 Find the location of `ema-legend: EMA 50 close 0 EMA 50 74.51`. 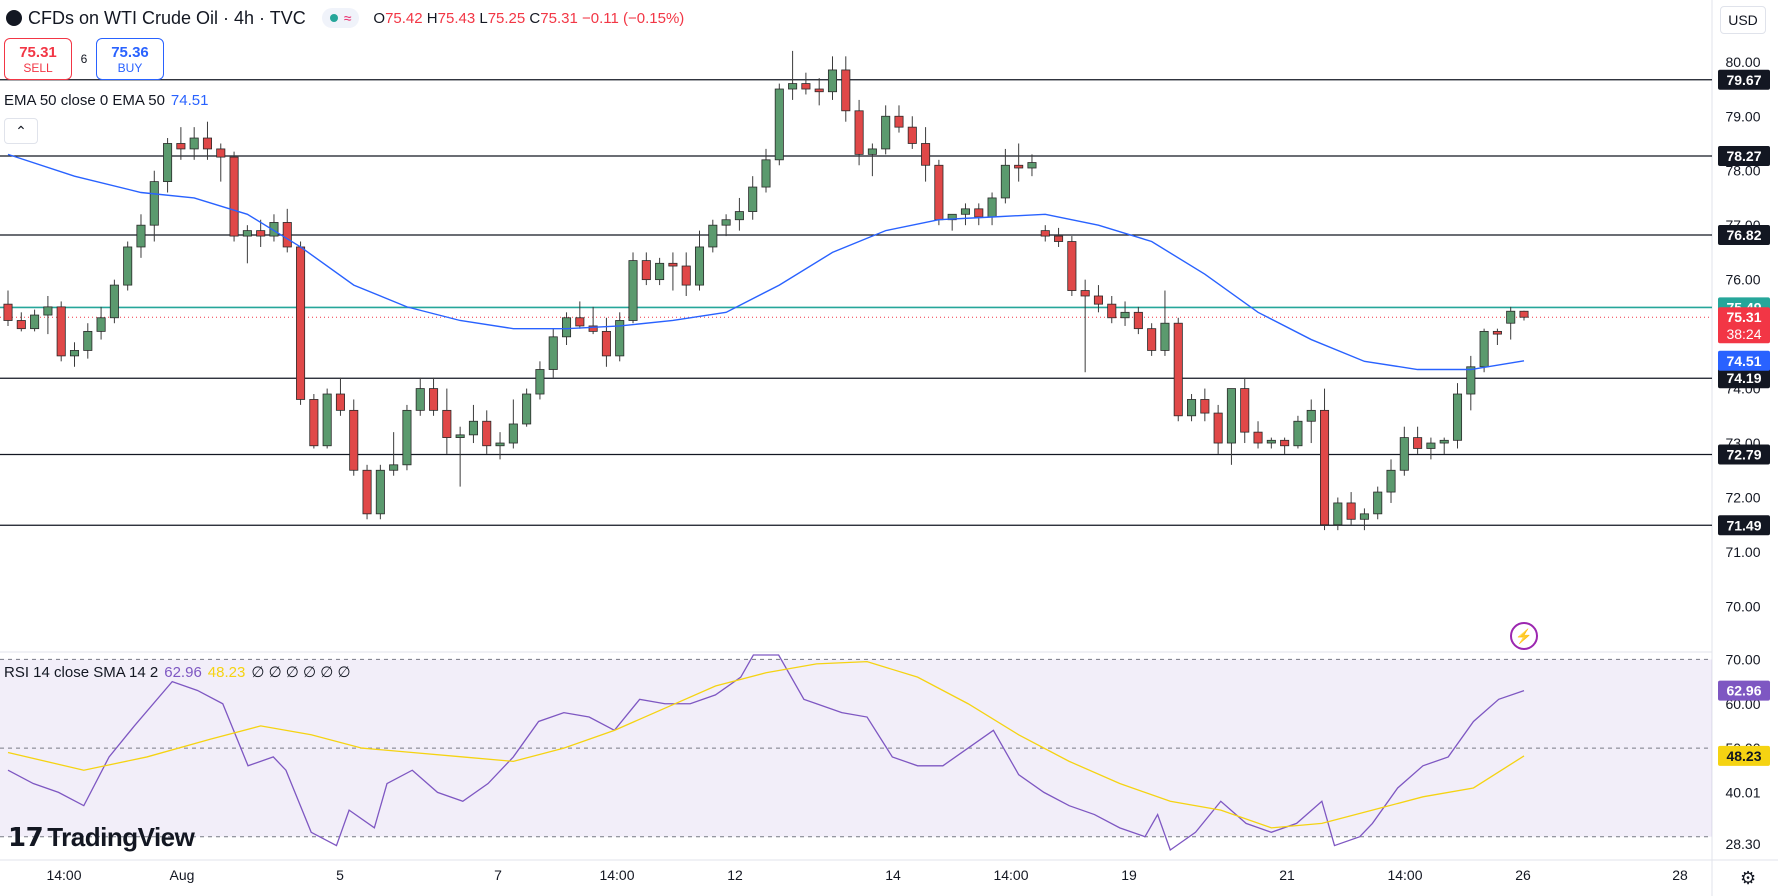

ema-legend: EMA 50 close 0 EMA 50 74.51 is located at coordinates (106, 100).